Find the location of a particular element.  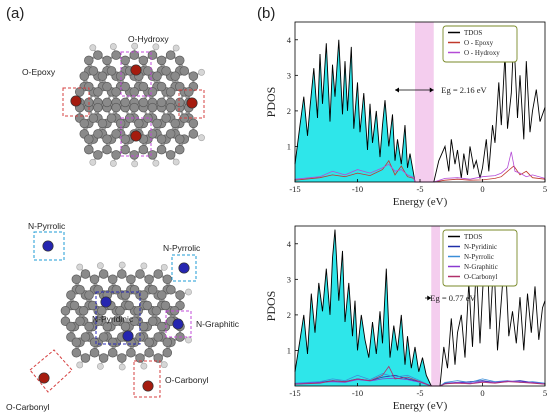

y-tick-label: 1 is located at coordinates (289, 350).